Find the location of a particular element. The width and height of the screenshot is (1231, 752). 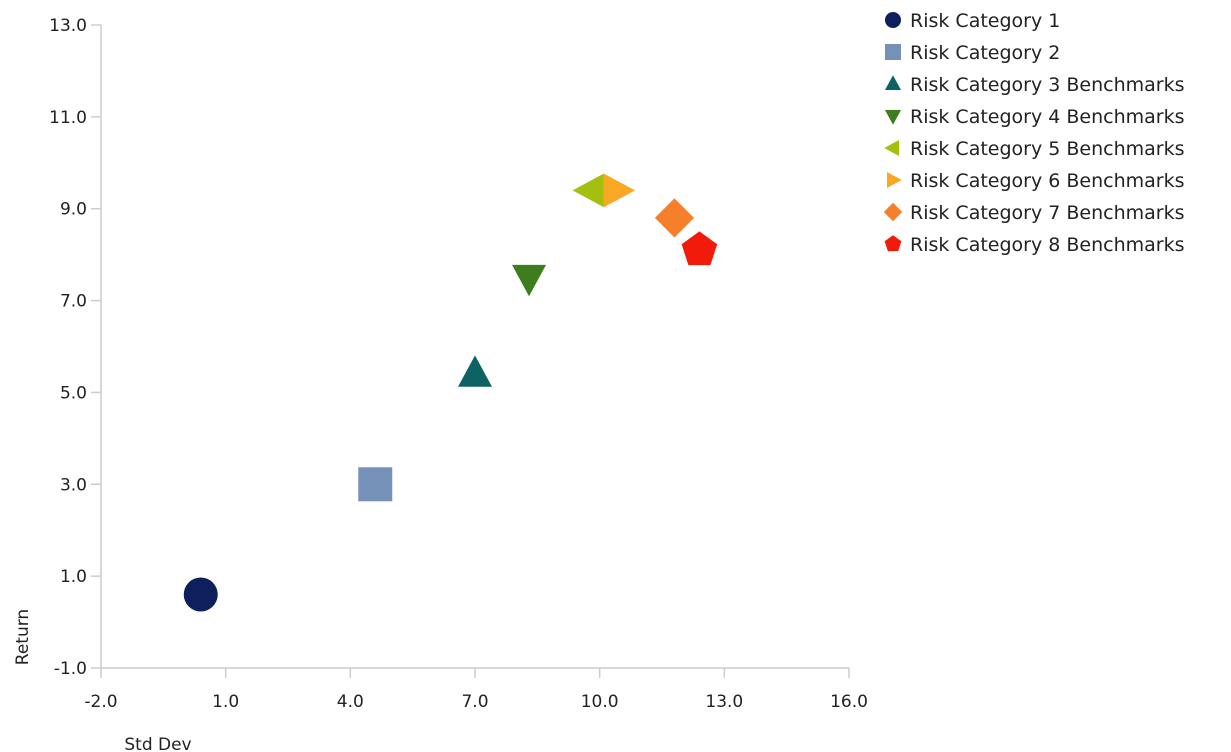

legend-label: Risk Category 3 Benchmarks is located at coordinates (1047, 85).